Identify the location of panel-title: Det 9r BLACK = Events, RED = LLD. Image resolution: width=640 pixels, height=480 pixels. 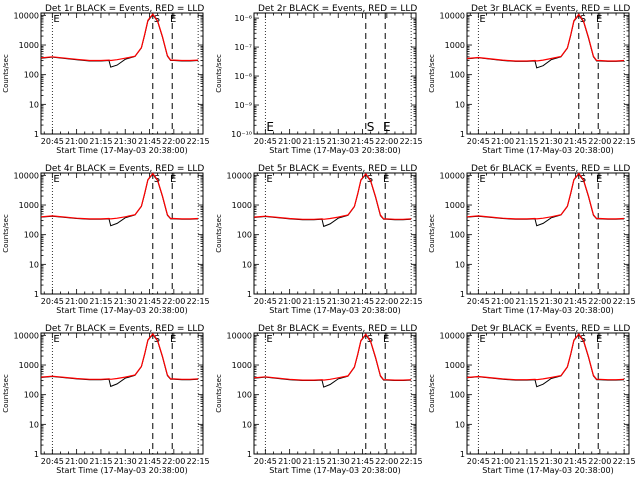
(550, 329).